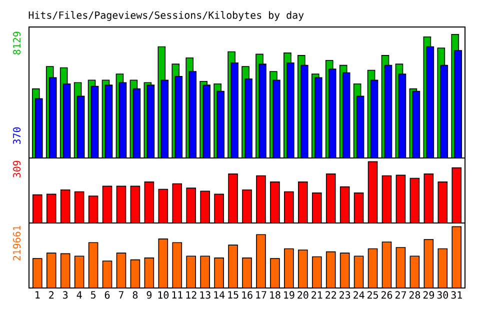  Describe the element at coordinates (121, 294) in the screenshot. I see `x-tick-label: 7` at that location.